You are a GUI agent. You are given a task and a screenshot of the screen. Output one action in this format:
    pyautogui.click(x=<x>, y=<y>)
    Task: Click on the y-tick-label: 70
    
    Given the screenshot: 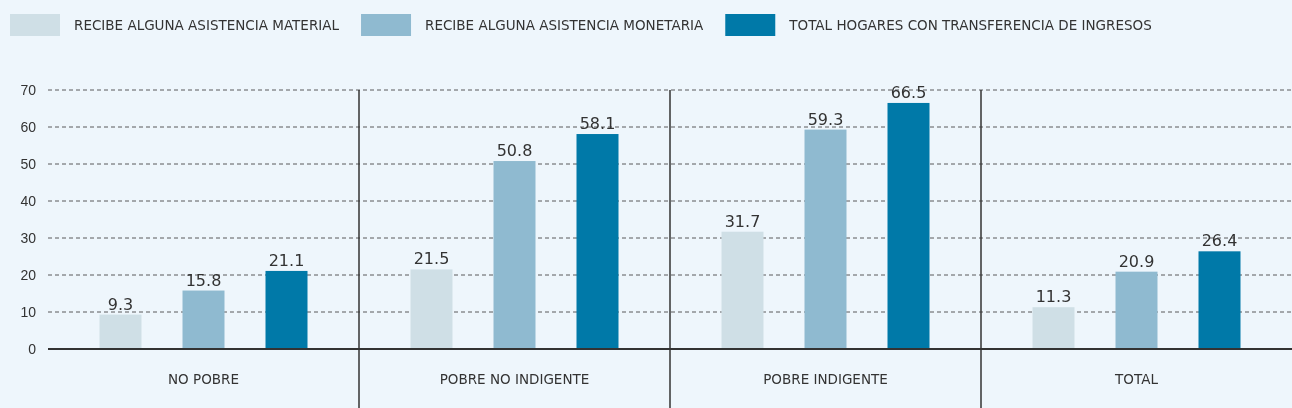 What is the action you would take?
    pyautogui.click(x=28, y=89)
    